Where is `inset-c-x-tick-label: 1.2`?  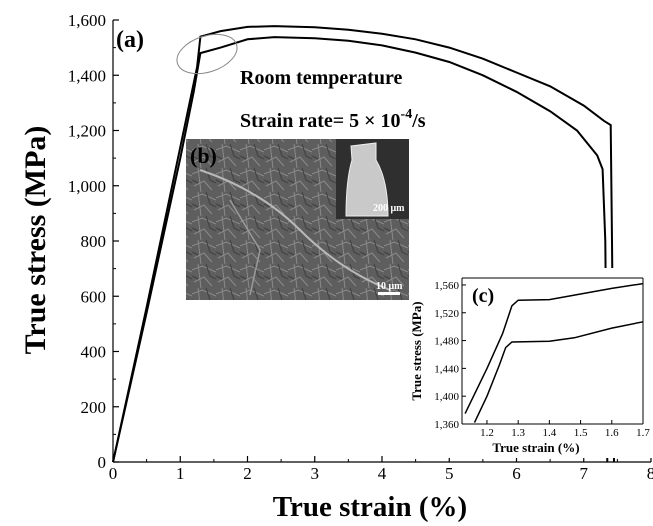
inset-c-x-tick-label: 1.2 is located at coordinates (487, 433).